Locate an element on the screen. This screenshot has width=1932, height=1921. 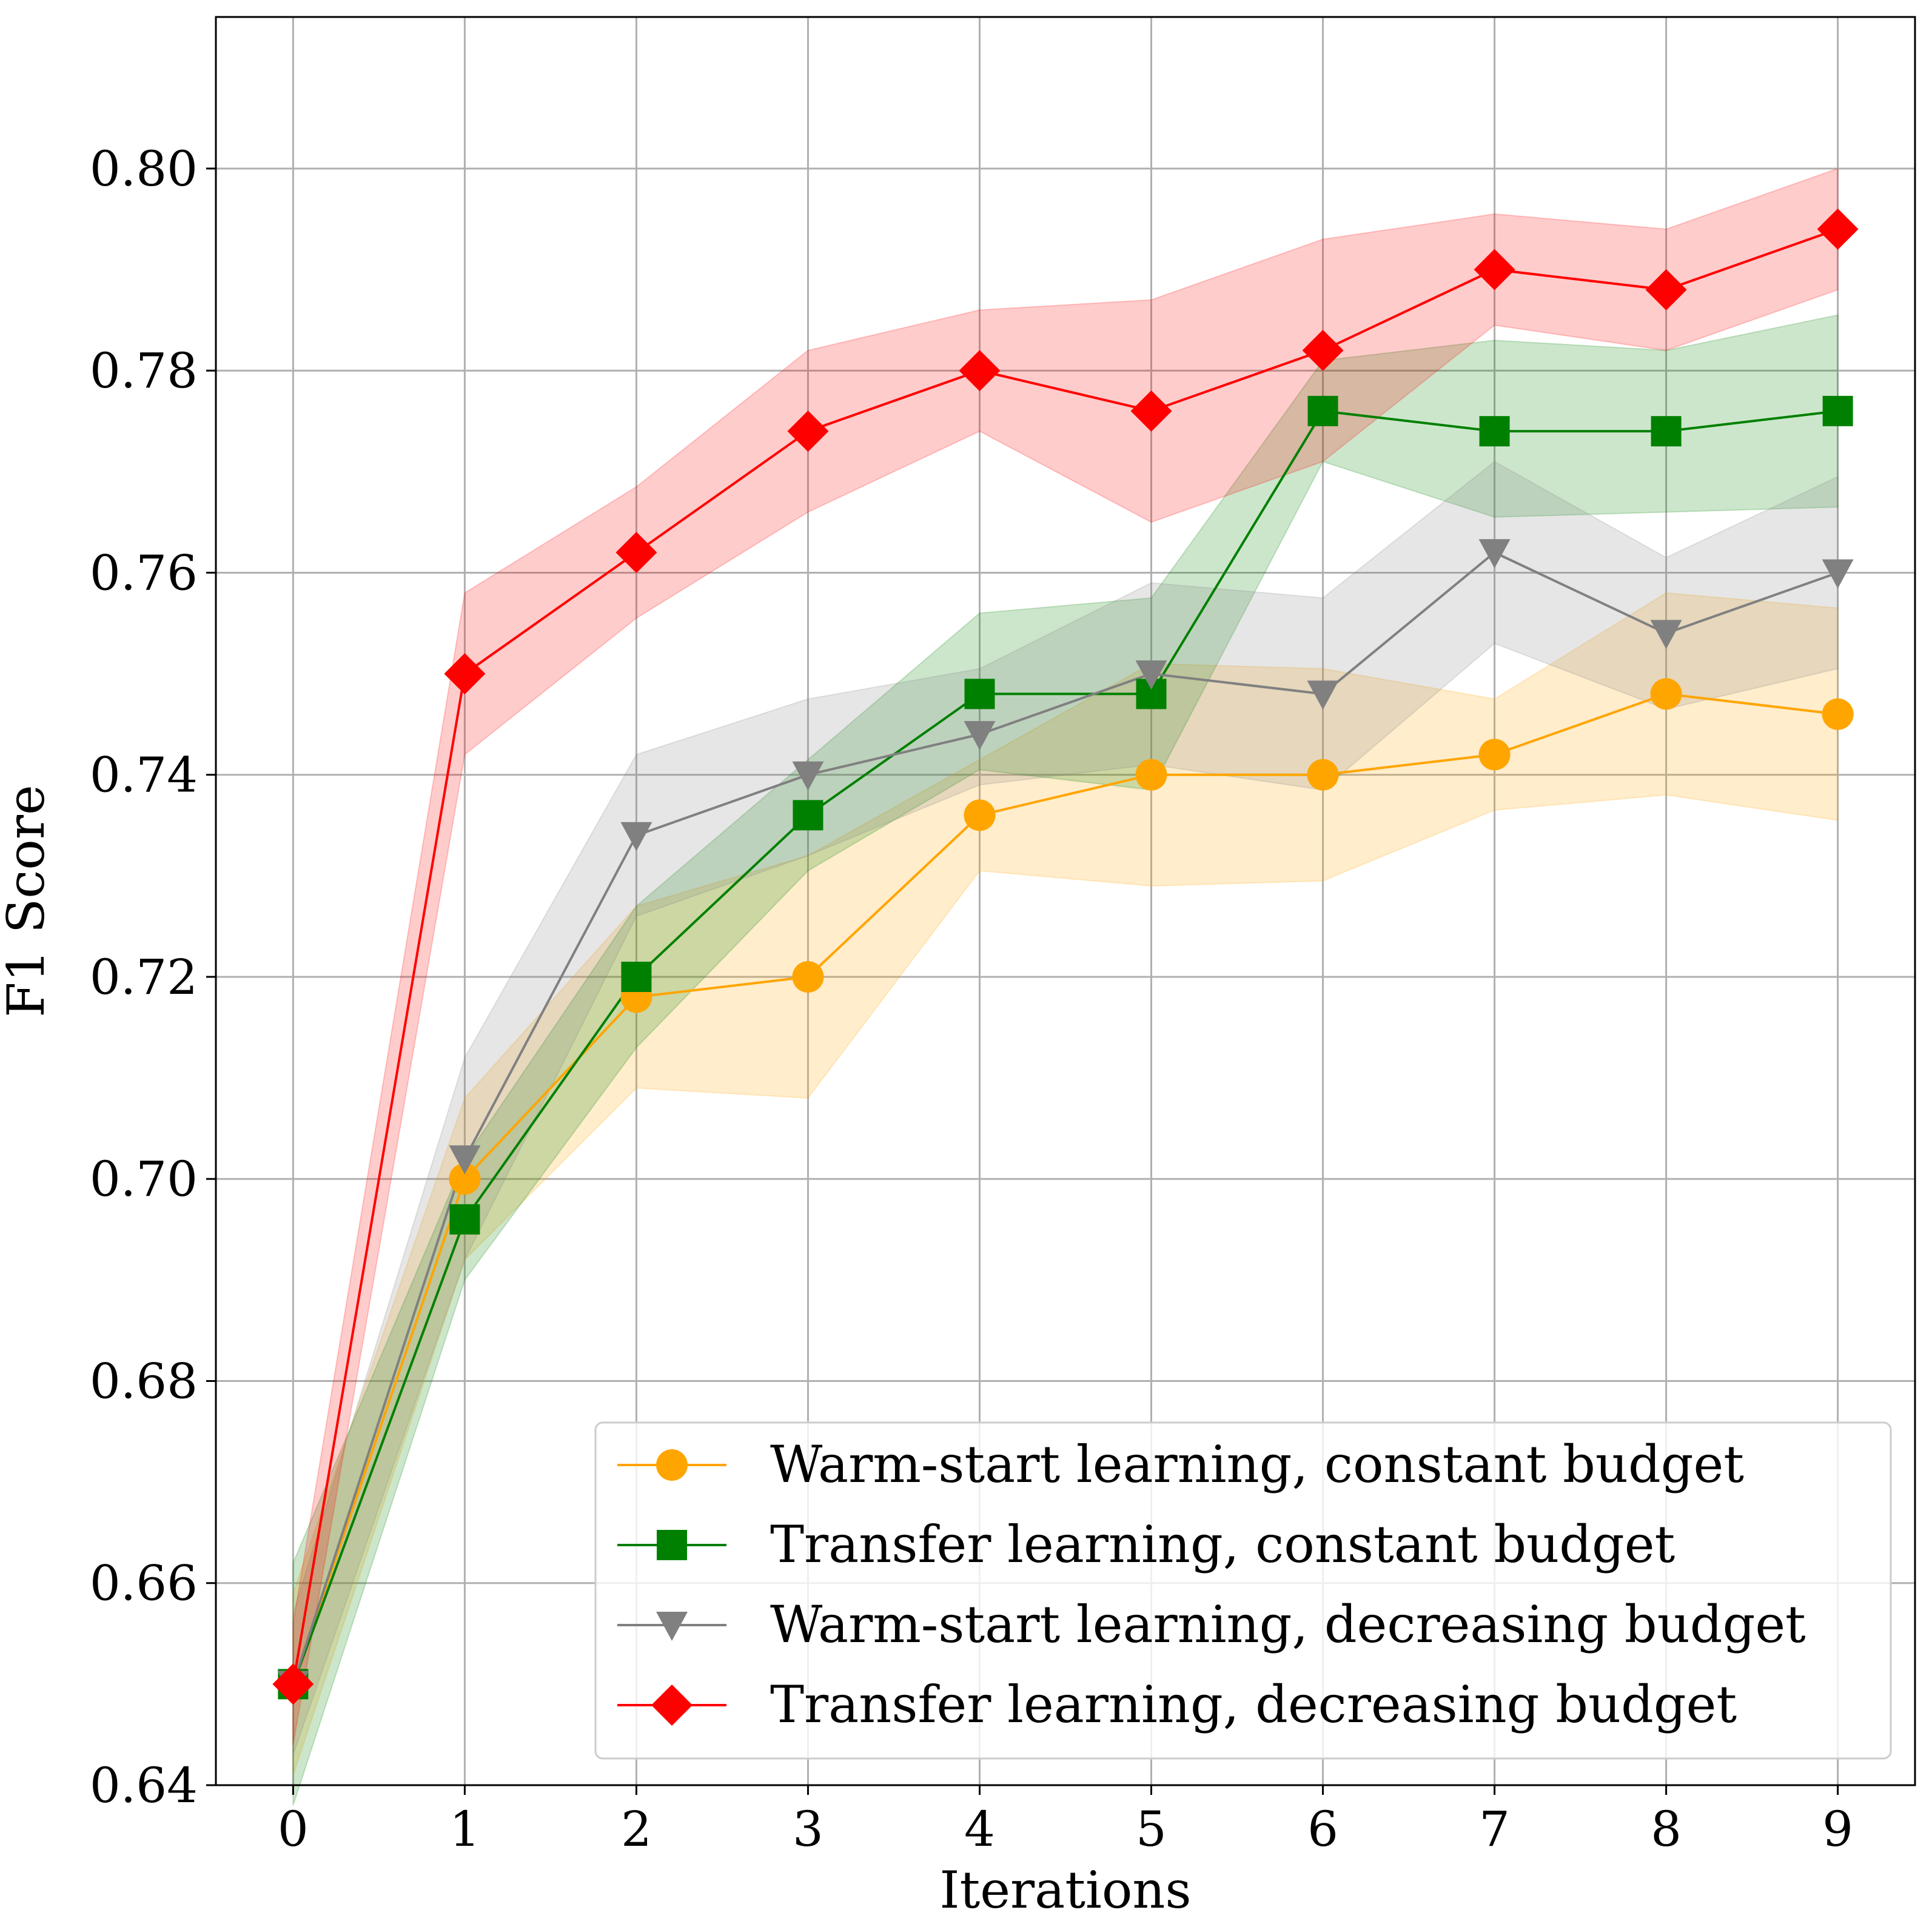
x-tick-label-7: 7 is located at coordinates (1495, 1829).